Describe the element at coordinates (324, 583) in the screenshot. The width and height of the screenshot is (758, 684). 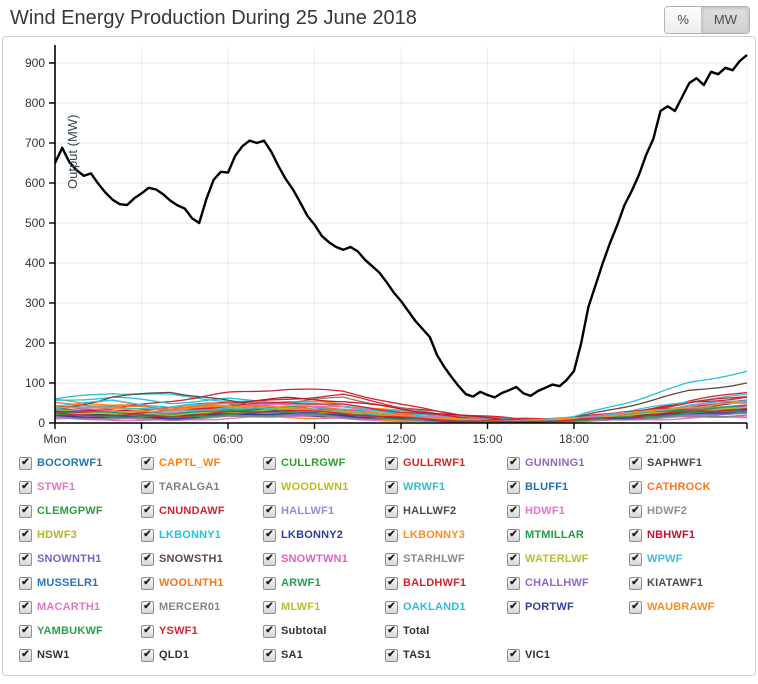
I see `legend-item-arwf1: ✔ ARWF1` at that location.